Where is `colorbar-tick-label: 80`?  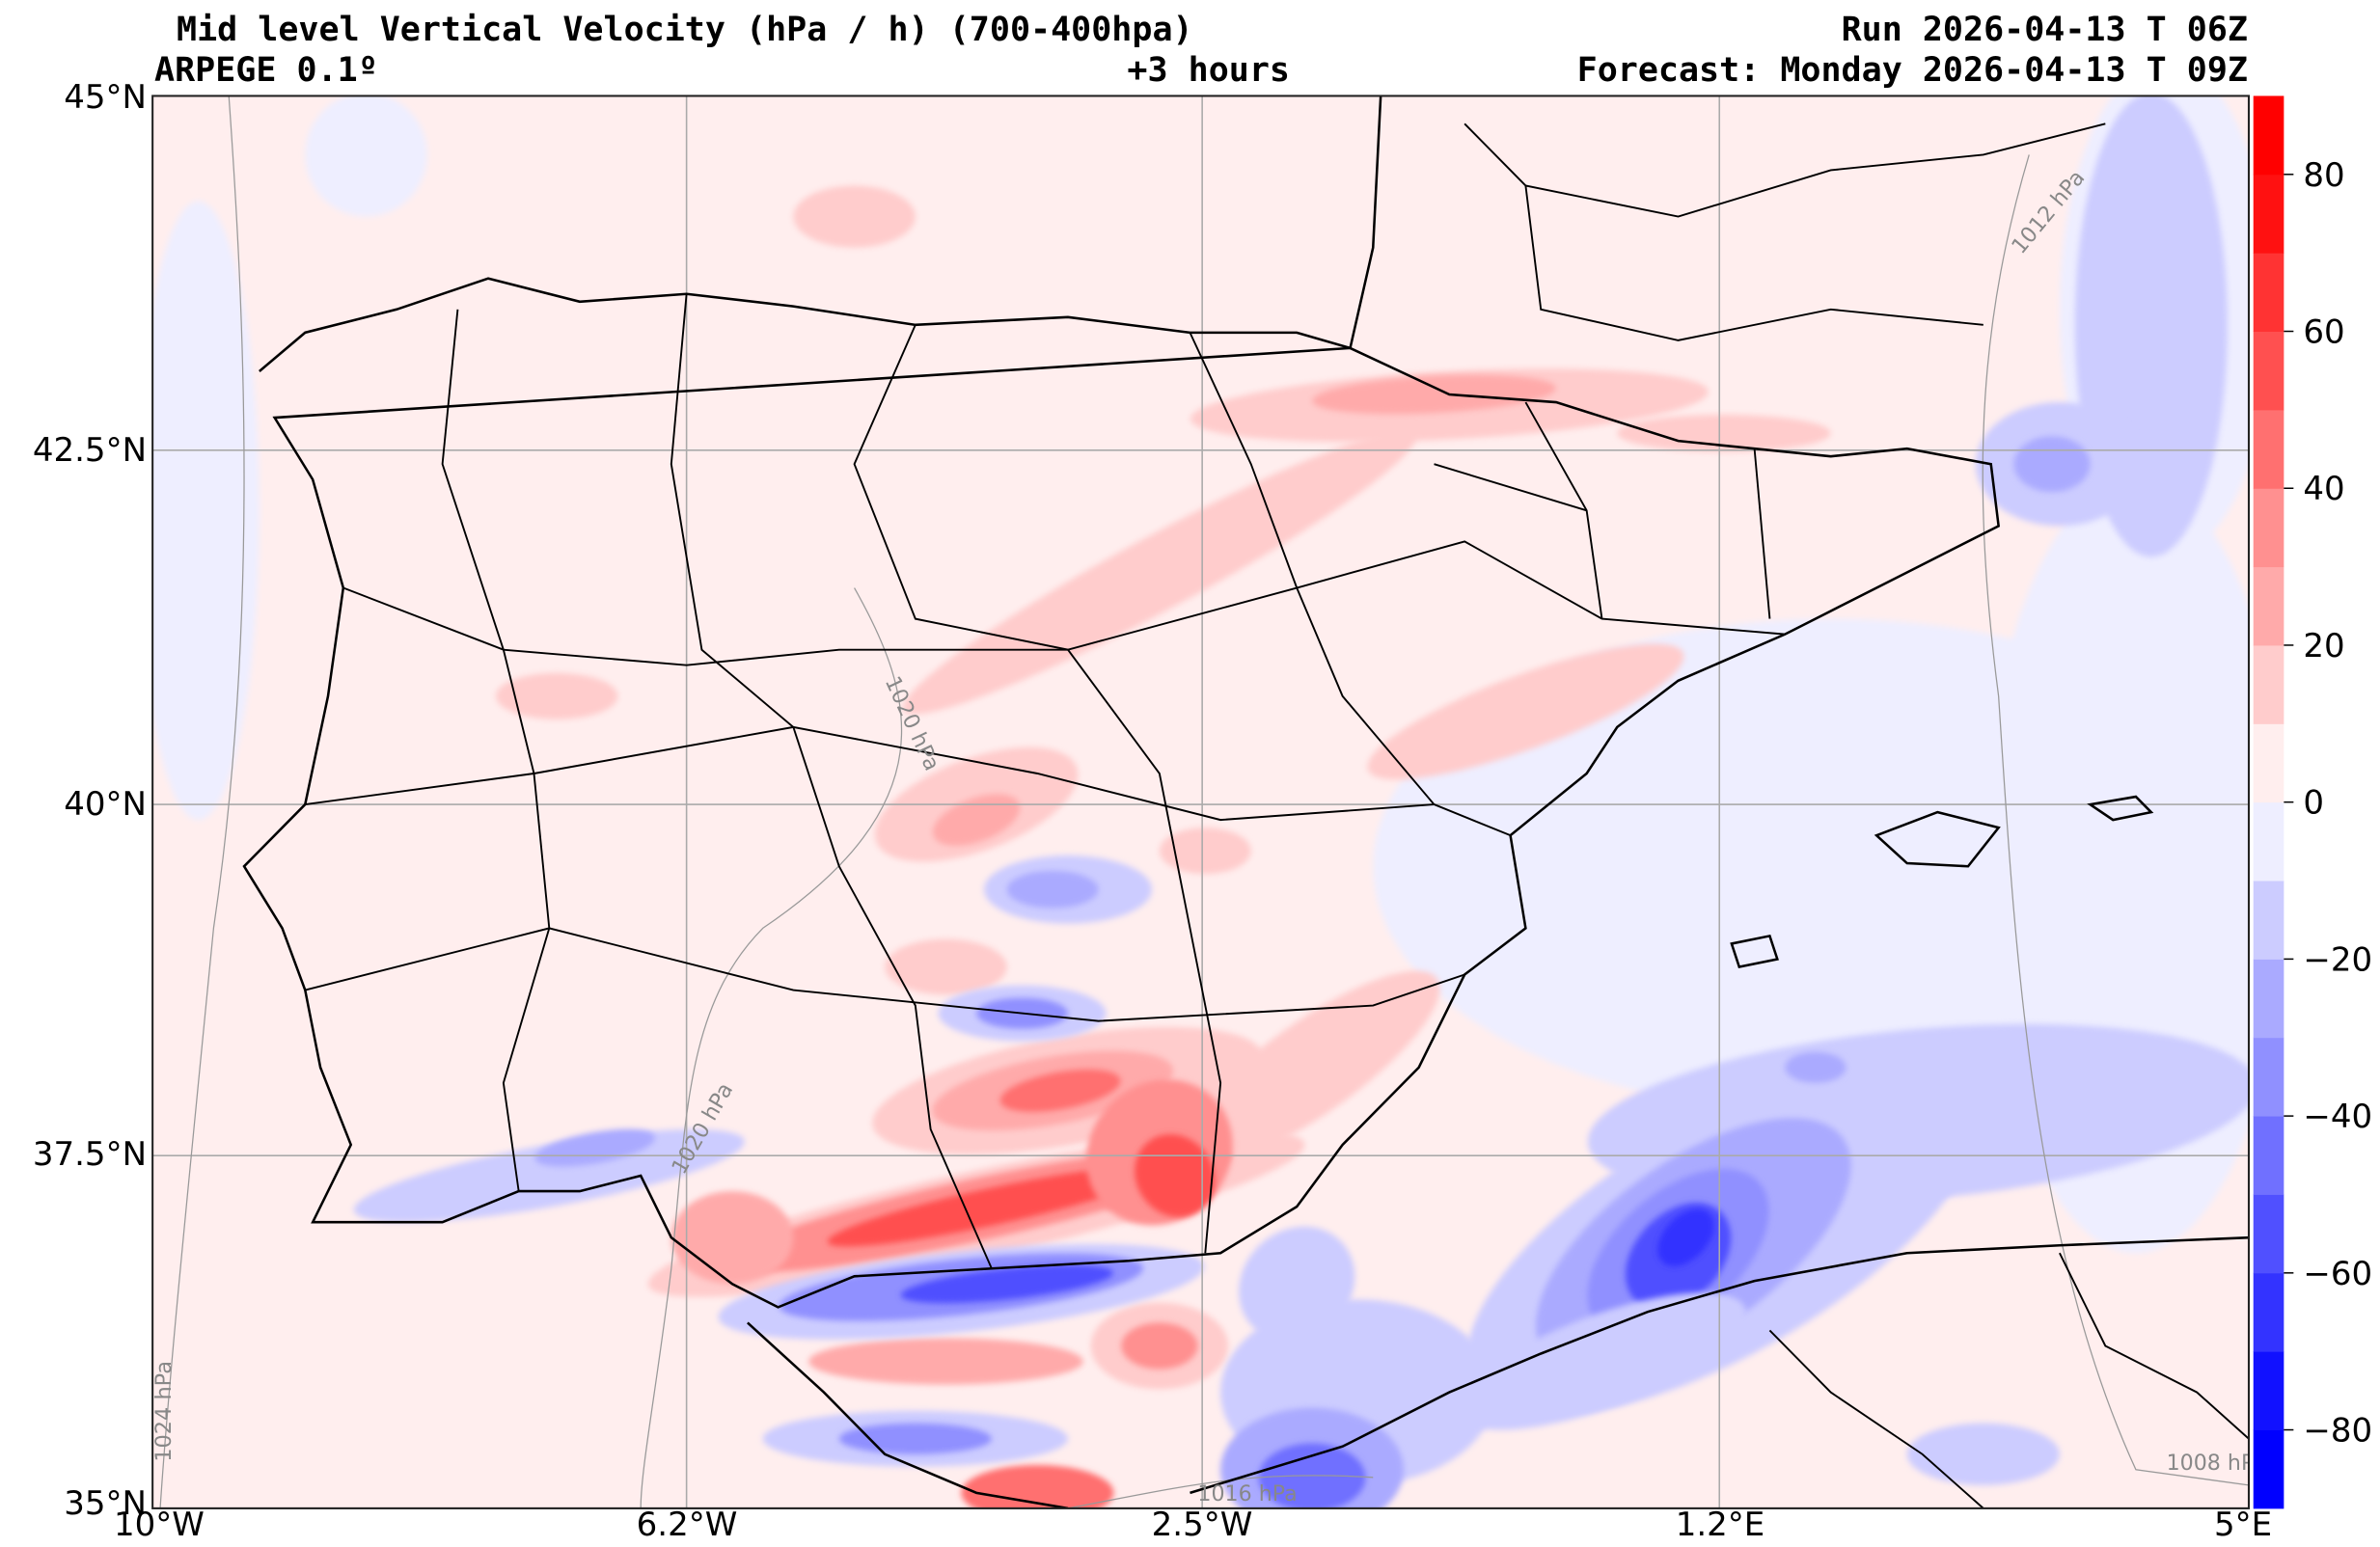
colorbar-tick-label: 80 is located at coordinates (2324, 175).